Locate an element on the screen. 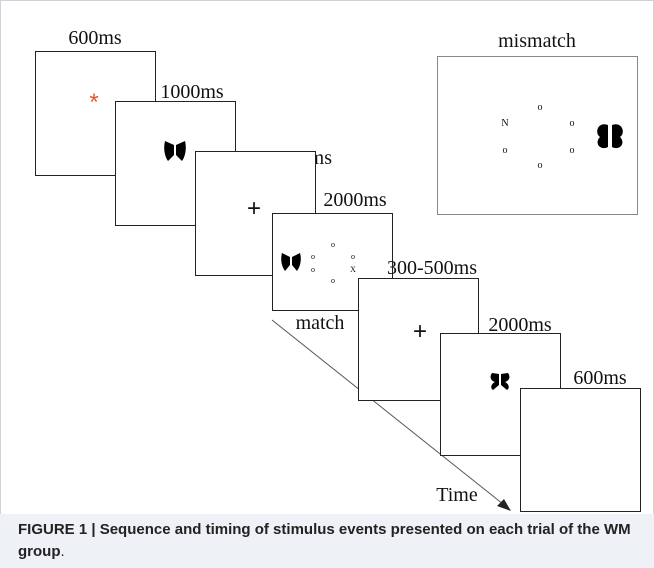  time-arrow is located at coordinates (390, 414).